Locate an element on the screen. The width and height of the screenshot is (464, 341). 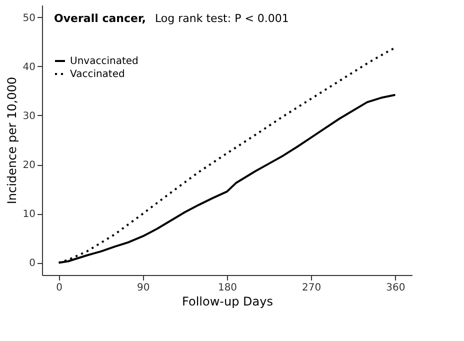
x-tick-label: 180 is located at coordinates (228, 288).